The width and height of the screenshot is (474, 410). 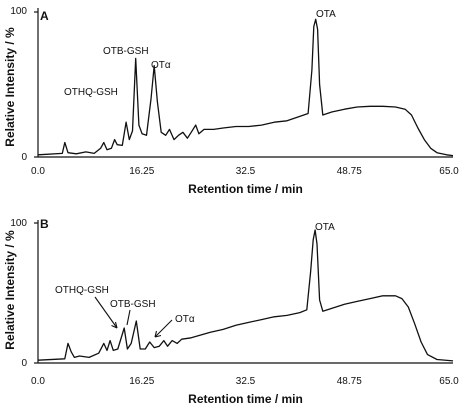 I want to click on panel-b-y-tick-100: 100, so click(x=18, y=223).